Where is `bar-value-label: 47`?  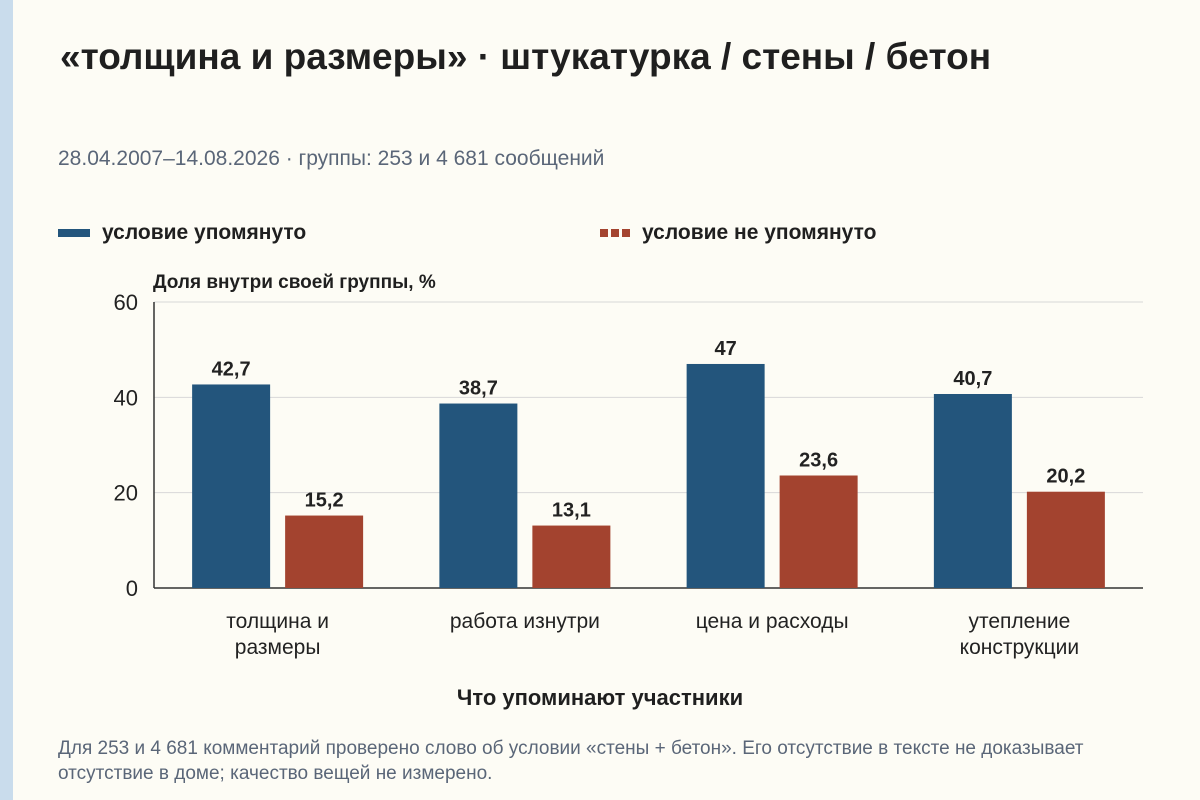
bar-value-label: 47 is located at coordinates (726, 349).